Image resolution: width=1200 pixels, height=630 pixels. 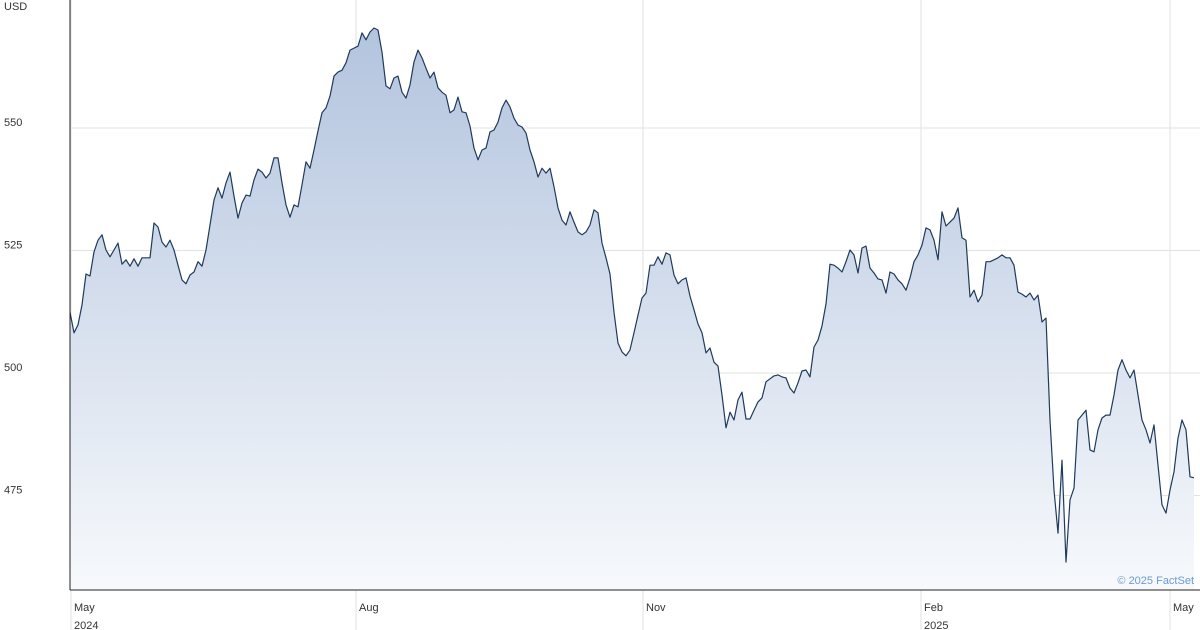 What do you see at coordinates (13, 490) in the screenshot?
I see `y-tick-label: 475` at bounding box center [13, 490].